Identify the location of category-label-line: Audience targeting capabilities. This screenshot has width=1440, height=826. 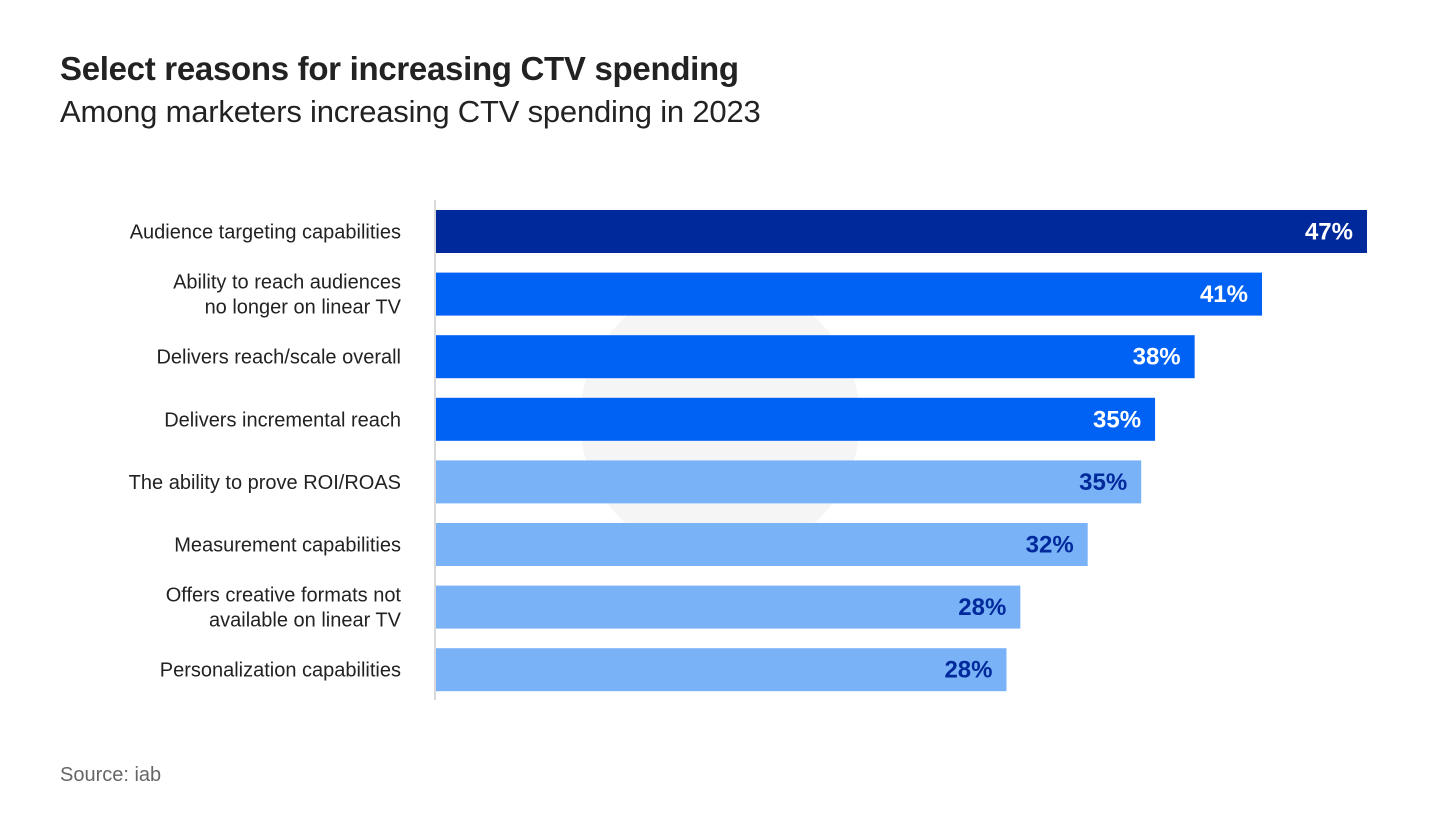
(265, 233).